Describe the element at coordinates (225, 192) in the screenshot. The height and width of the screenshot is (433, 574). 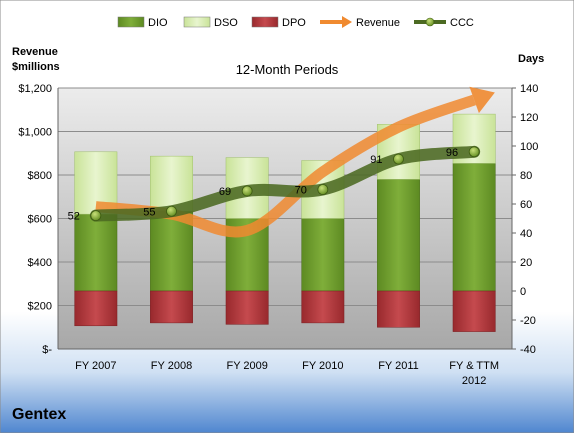
I see `ccc-data-label: 69` at that location.